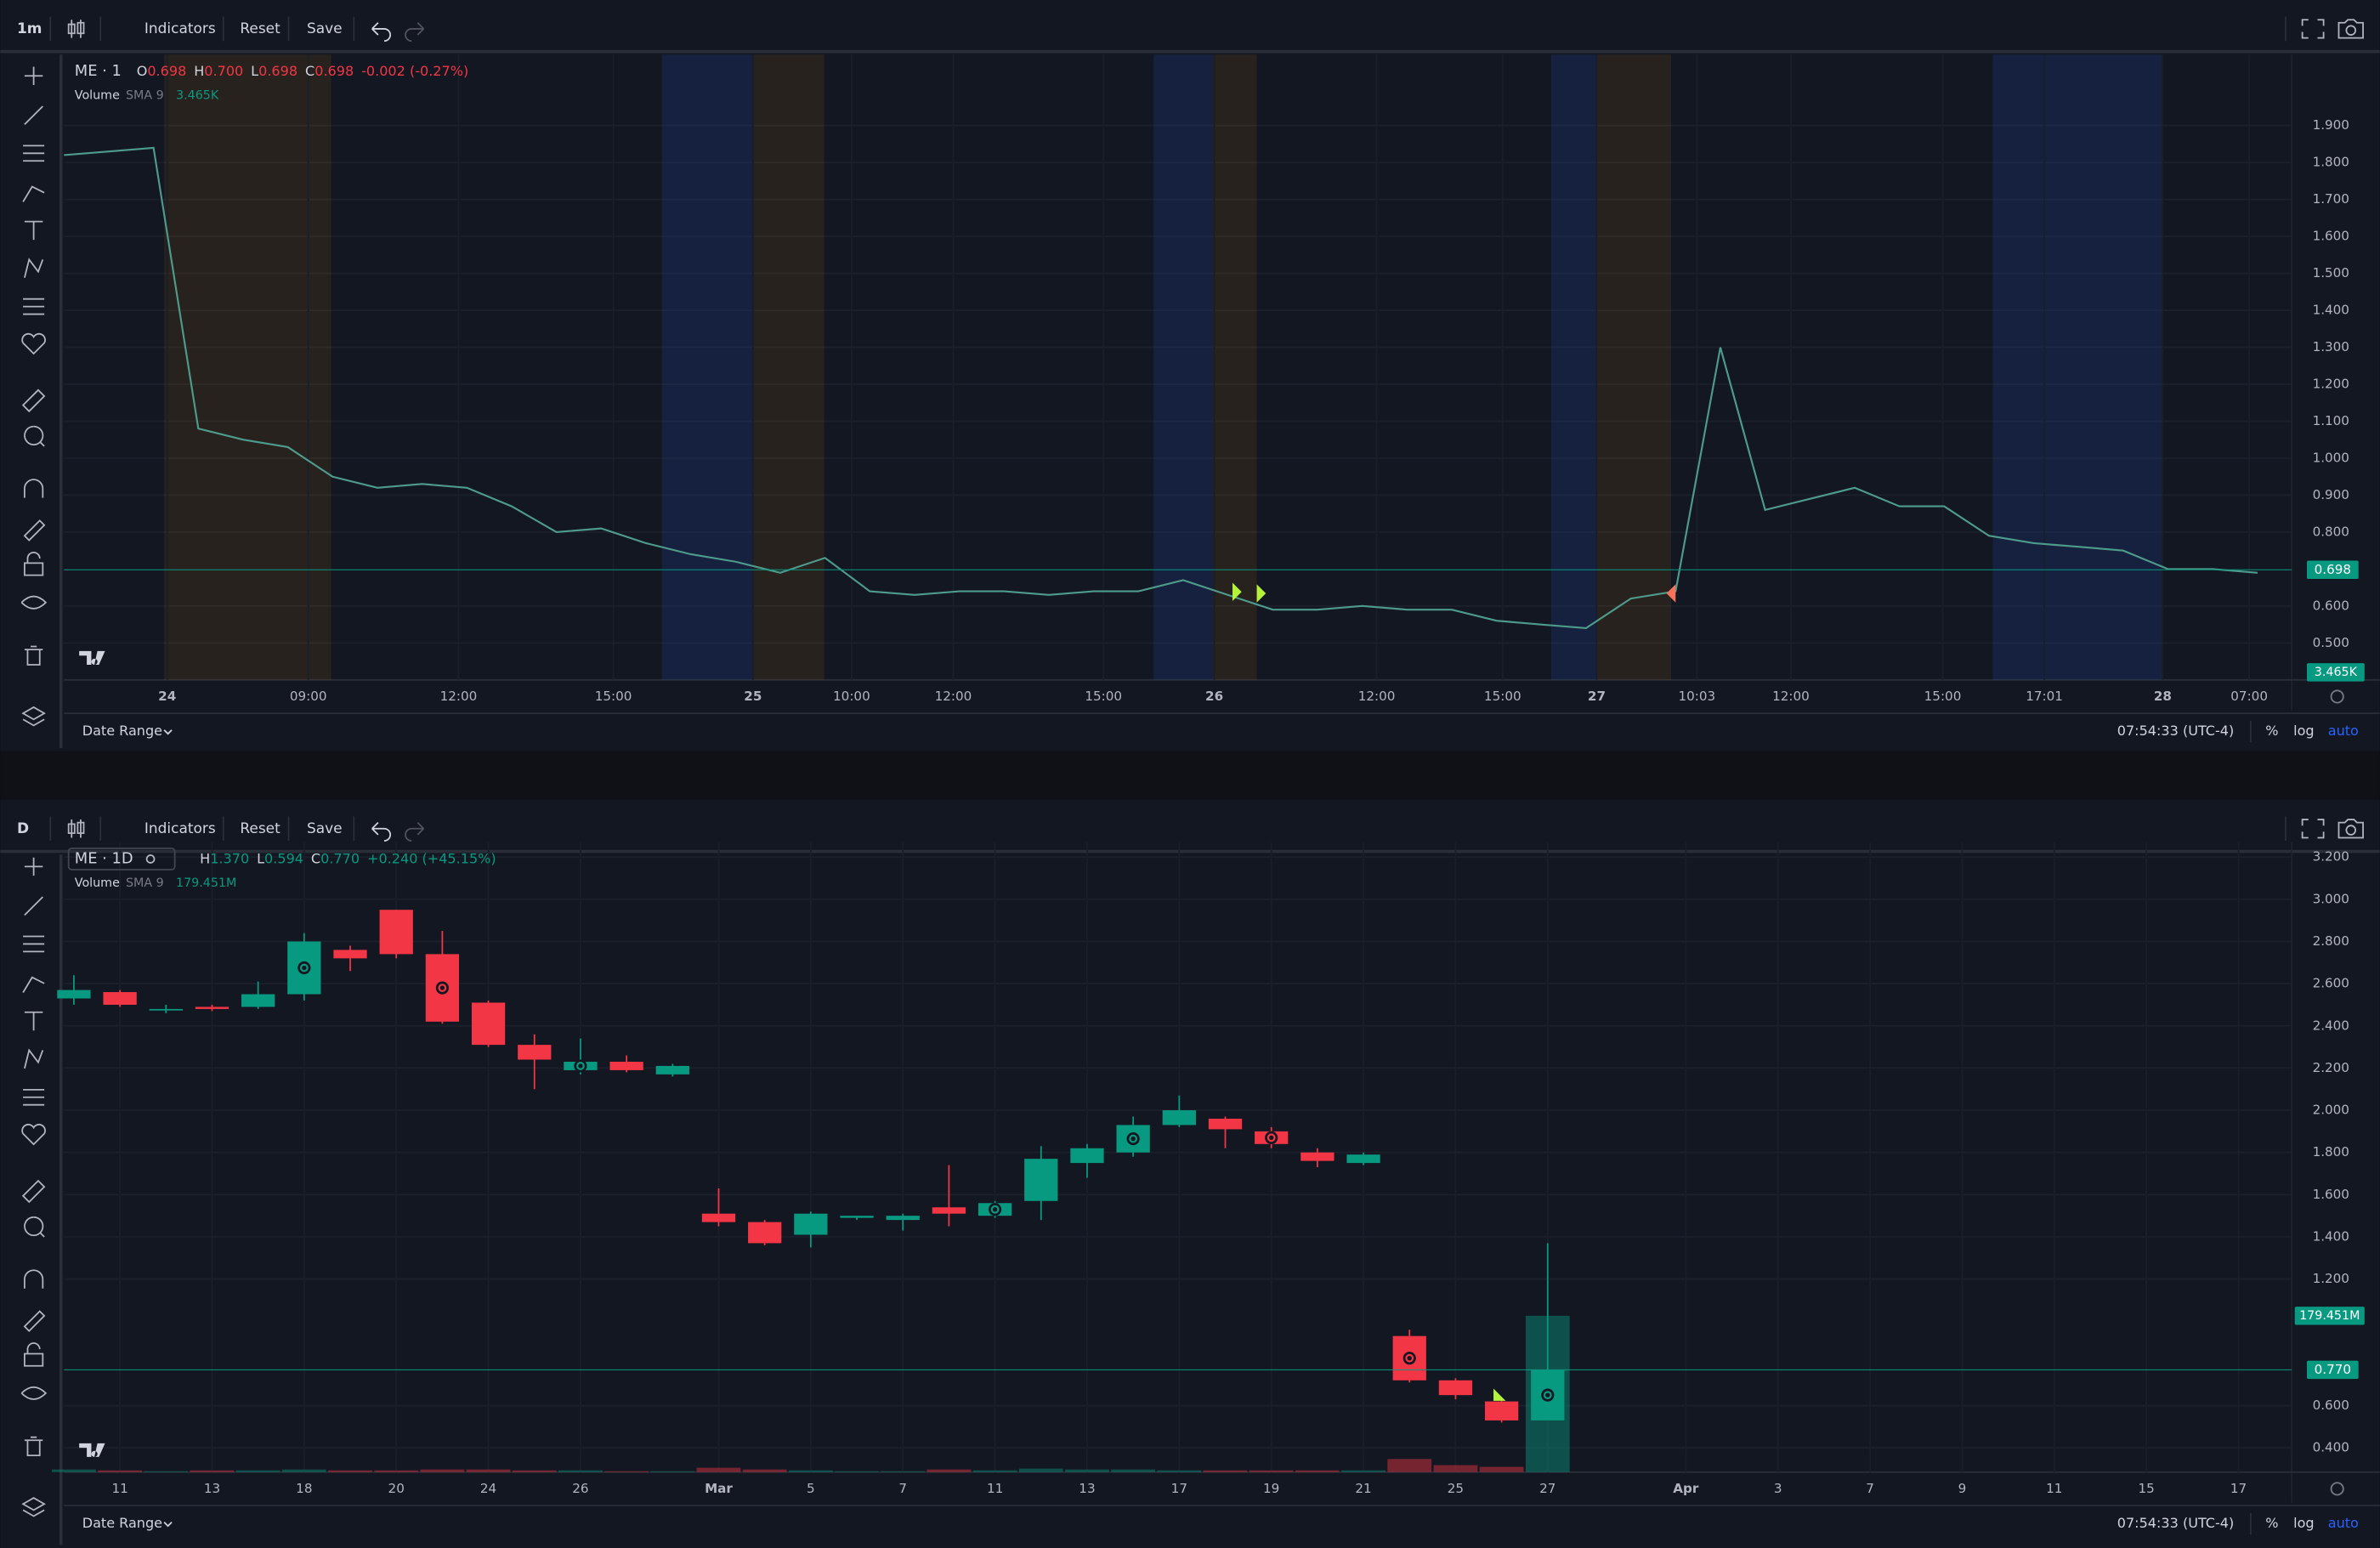  Describe the element at coordinates (2332, 569) in the screenshot. I see `last-price-tag` at that location.